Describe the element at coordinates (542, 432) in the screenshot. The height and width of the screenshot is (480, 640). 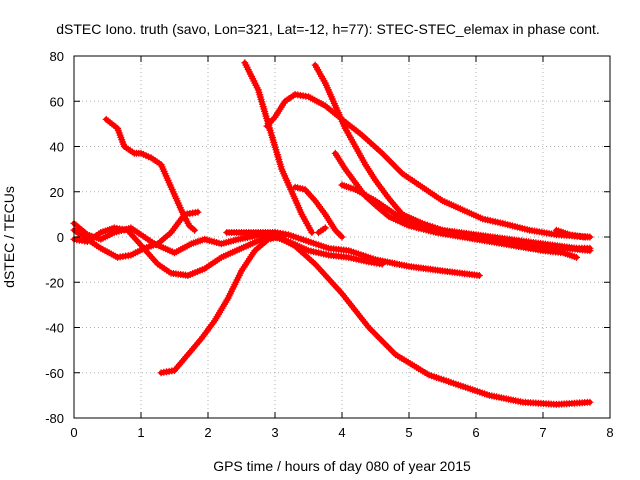
I see `x-tick-label: 7` at that location.